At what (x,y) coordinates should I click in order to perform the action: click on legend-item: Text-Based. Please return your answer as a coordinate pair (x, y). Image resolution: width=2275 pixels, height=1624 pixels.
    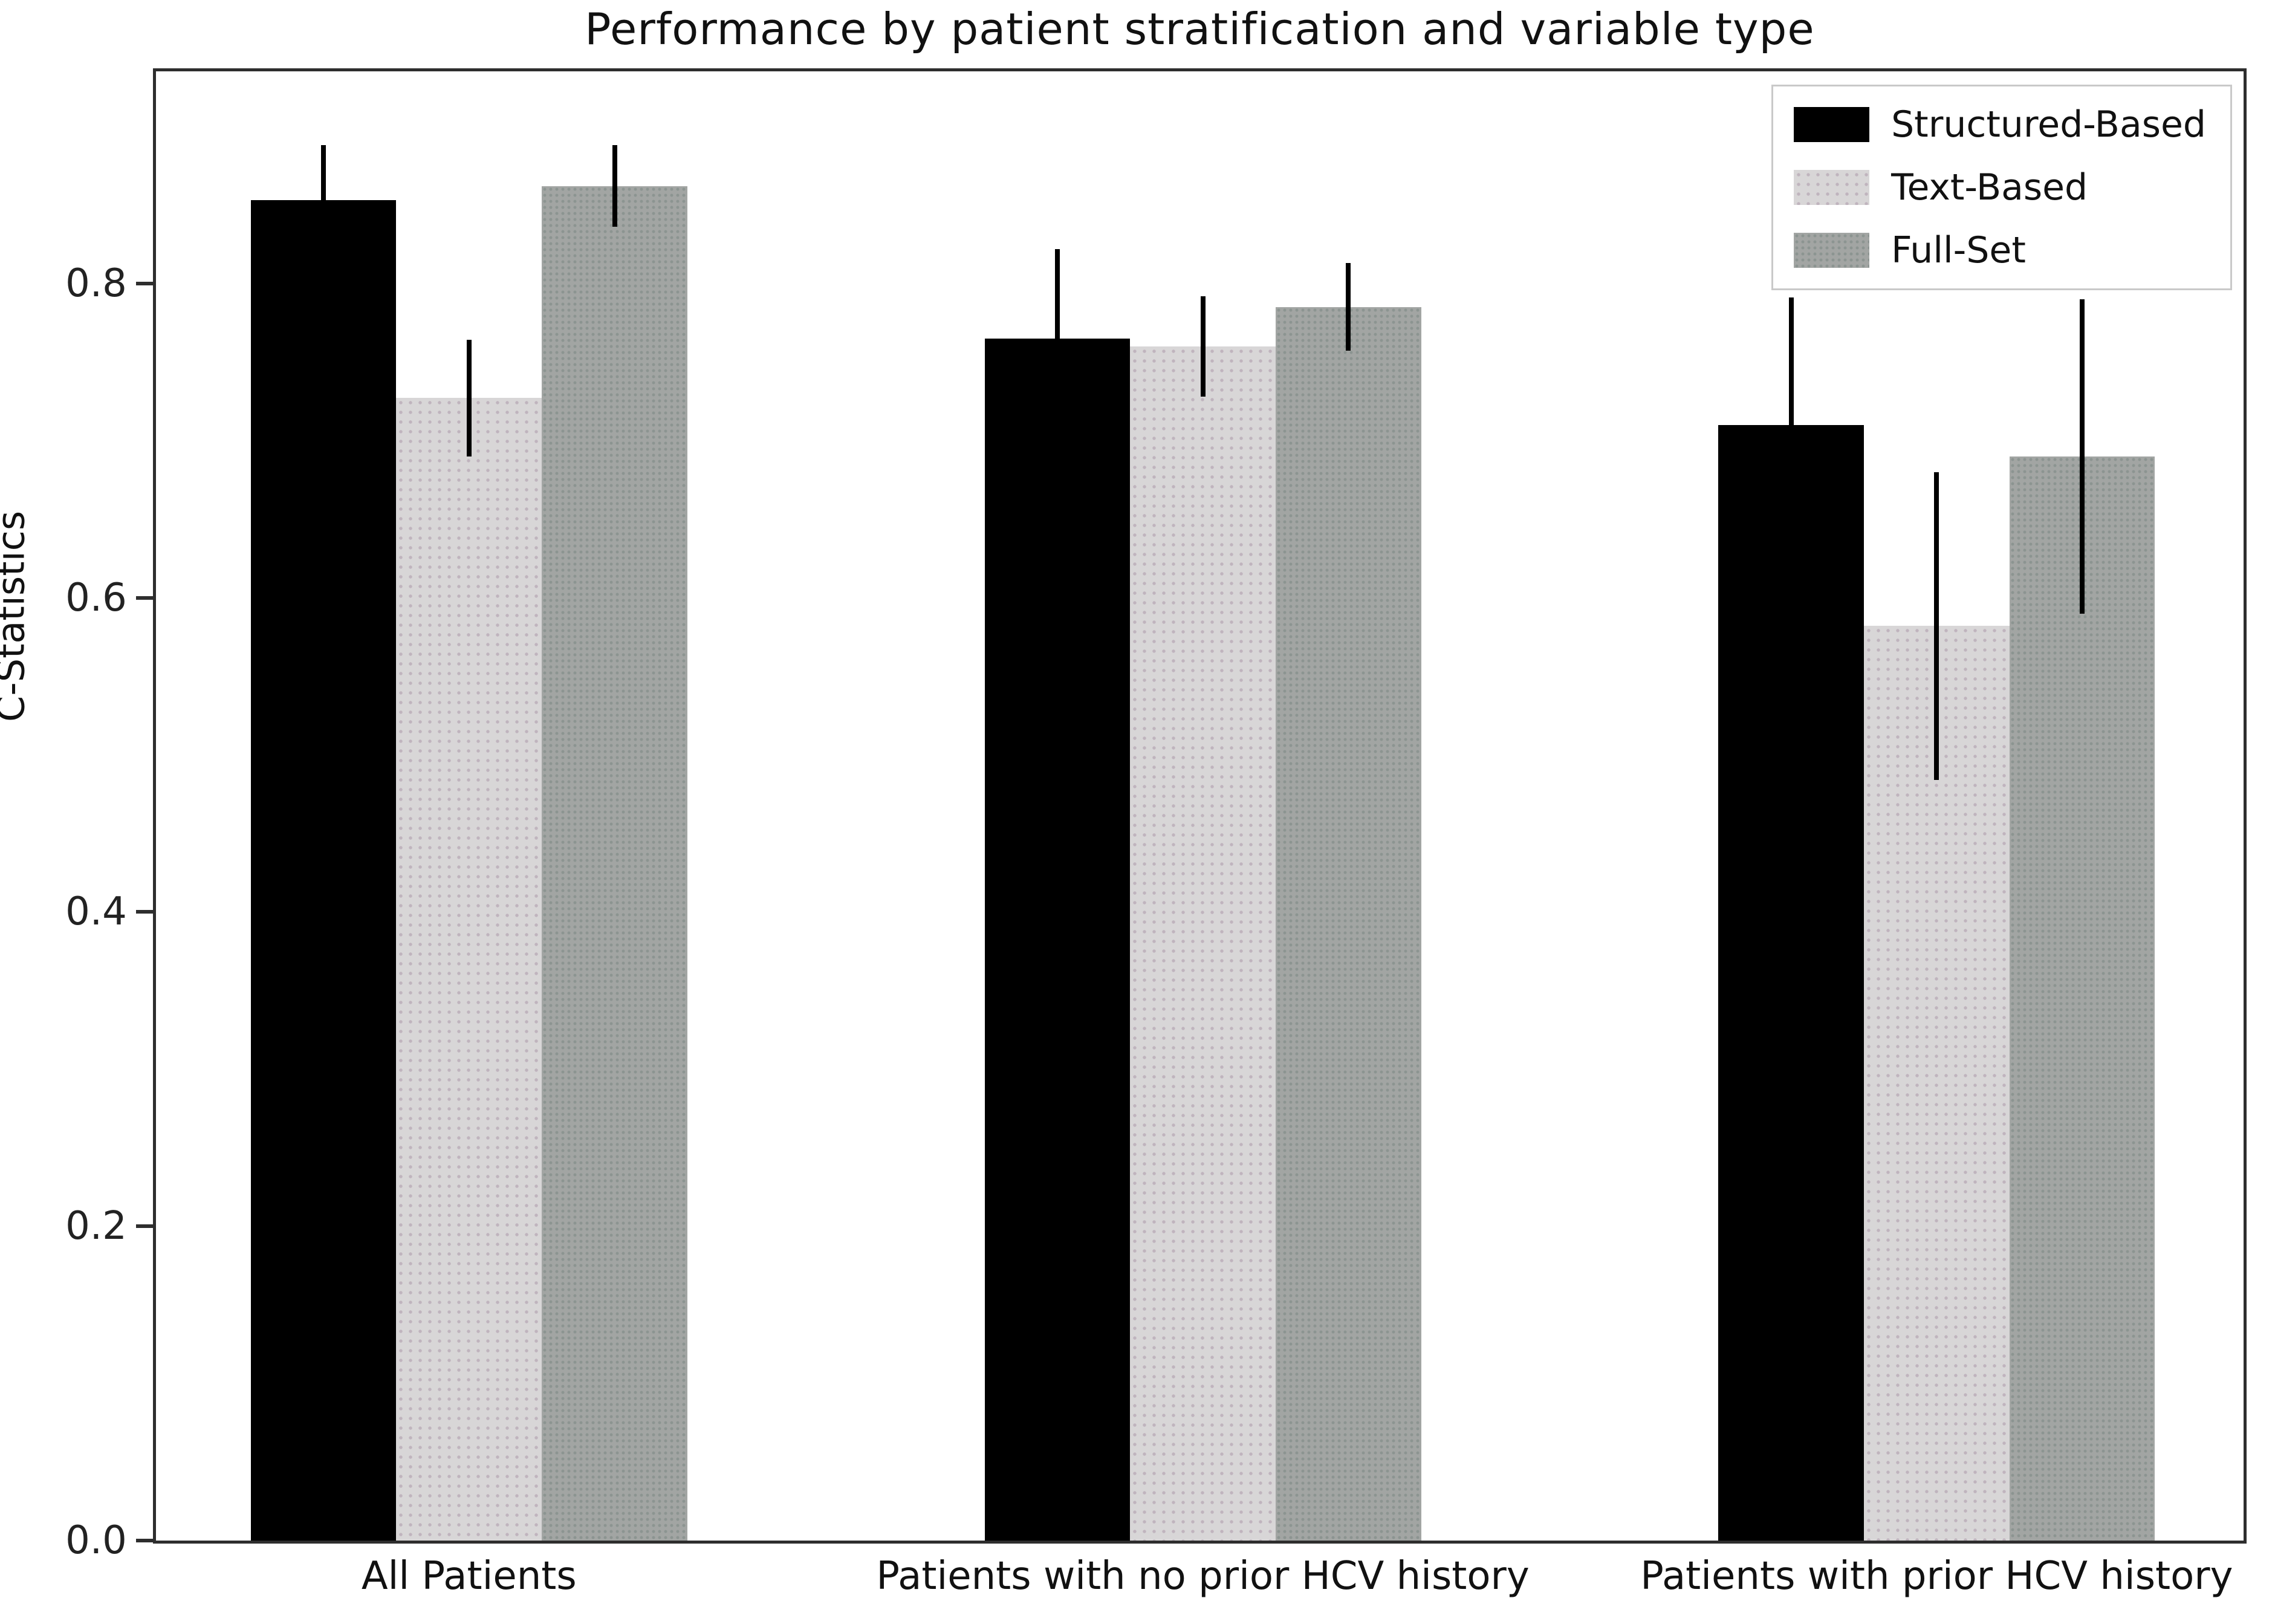
    Looking at the image, I should click on (2000, 187).